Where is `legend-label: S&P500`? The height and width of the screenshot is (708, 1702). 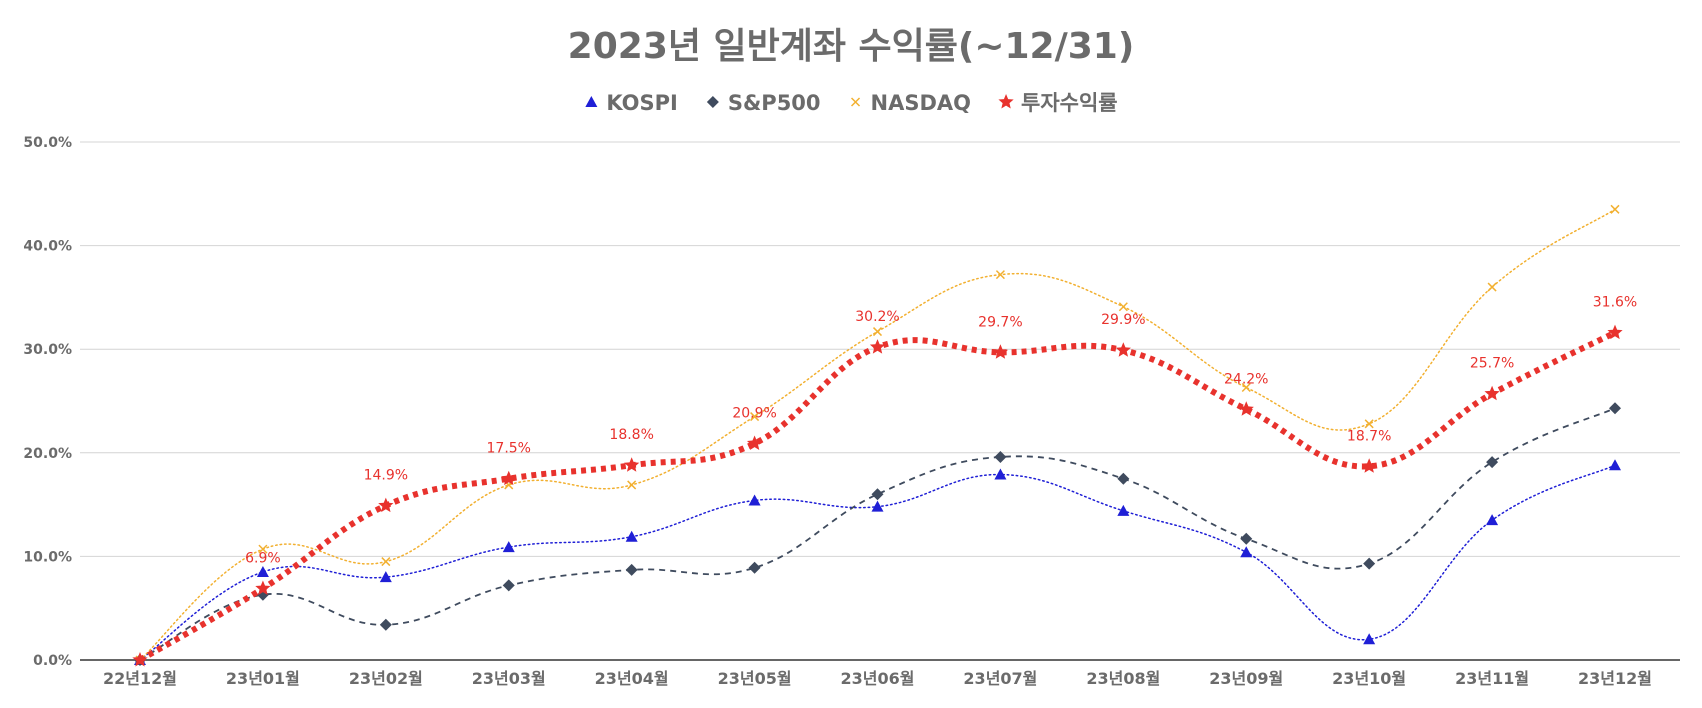 legend-label: S&P500 is located at coordinates (774, 103).